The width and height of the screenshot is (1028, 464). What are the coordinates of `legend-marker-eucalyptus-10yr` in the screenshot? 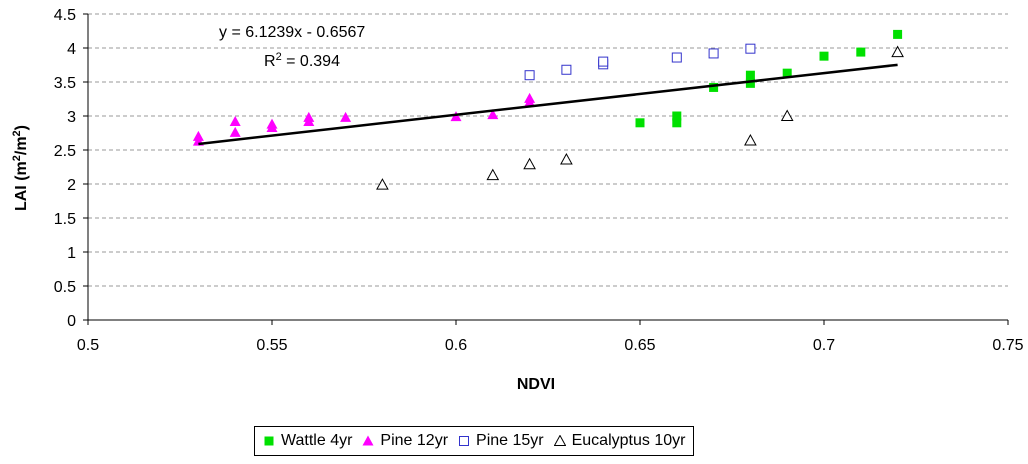 It's located at (559, 440).